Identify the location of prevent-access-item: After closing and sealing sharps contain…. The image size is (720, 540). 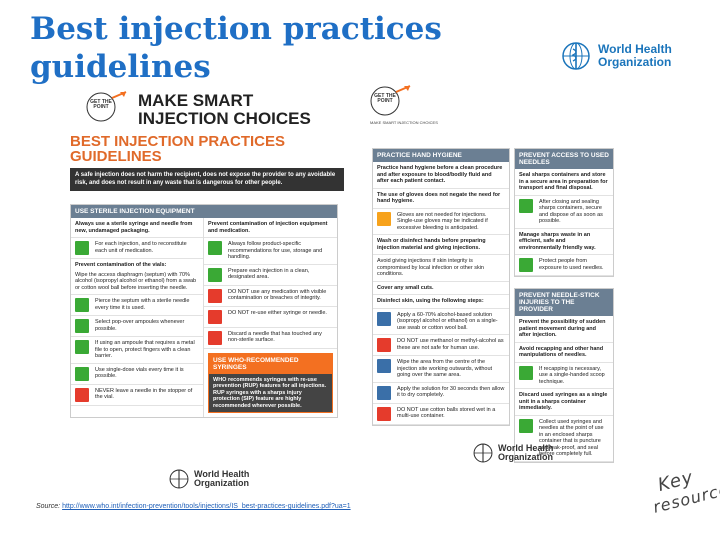
(571, 211).